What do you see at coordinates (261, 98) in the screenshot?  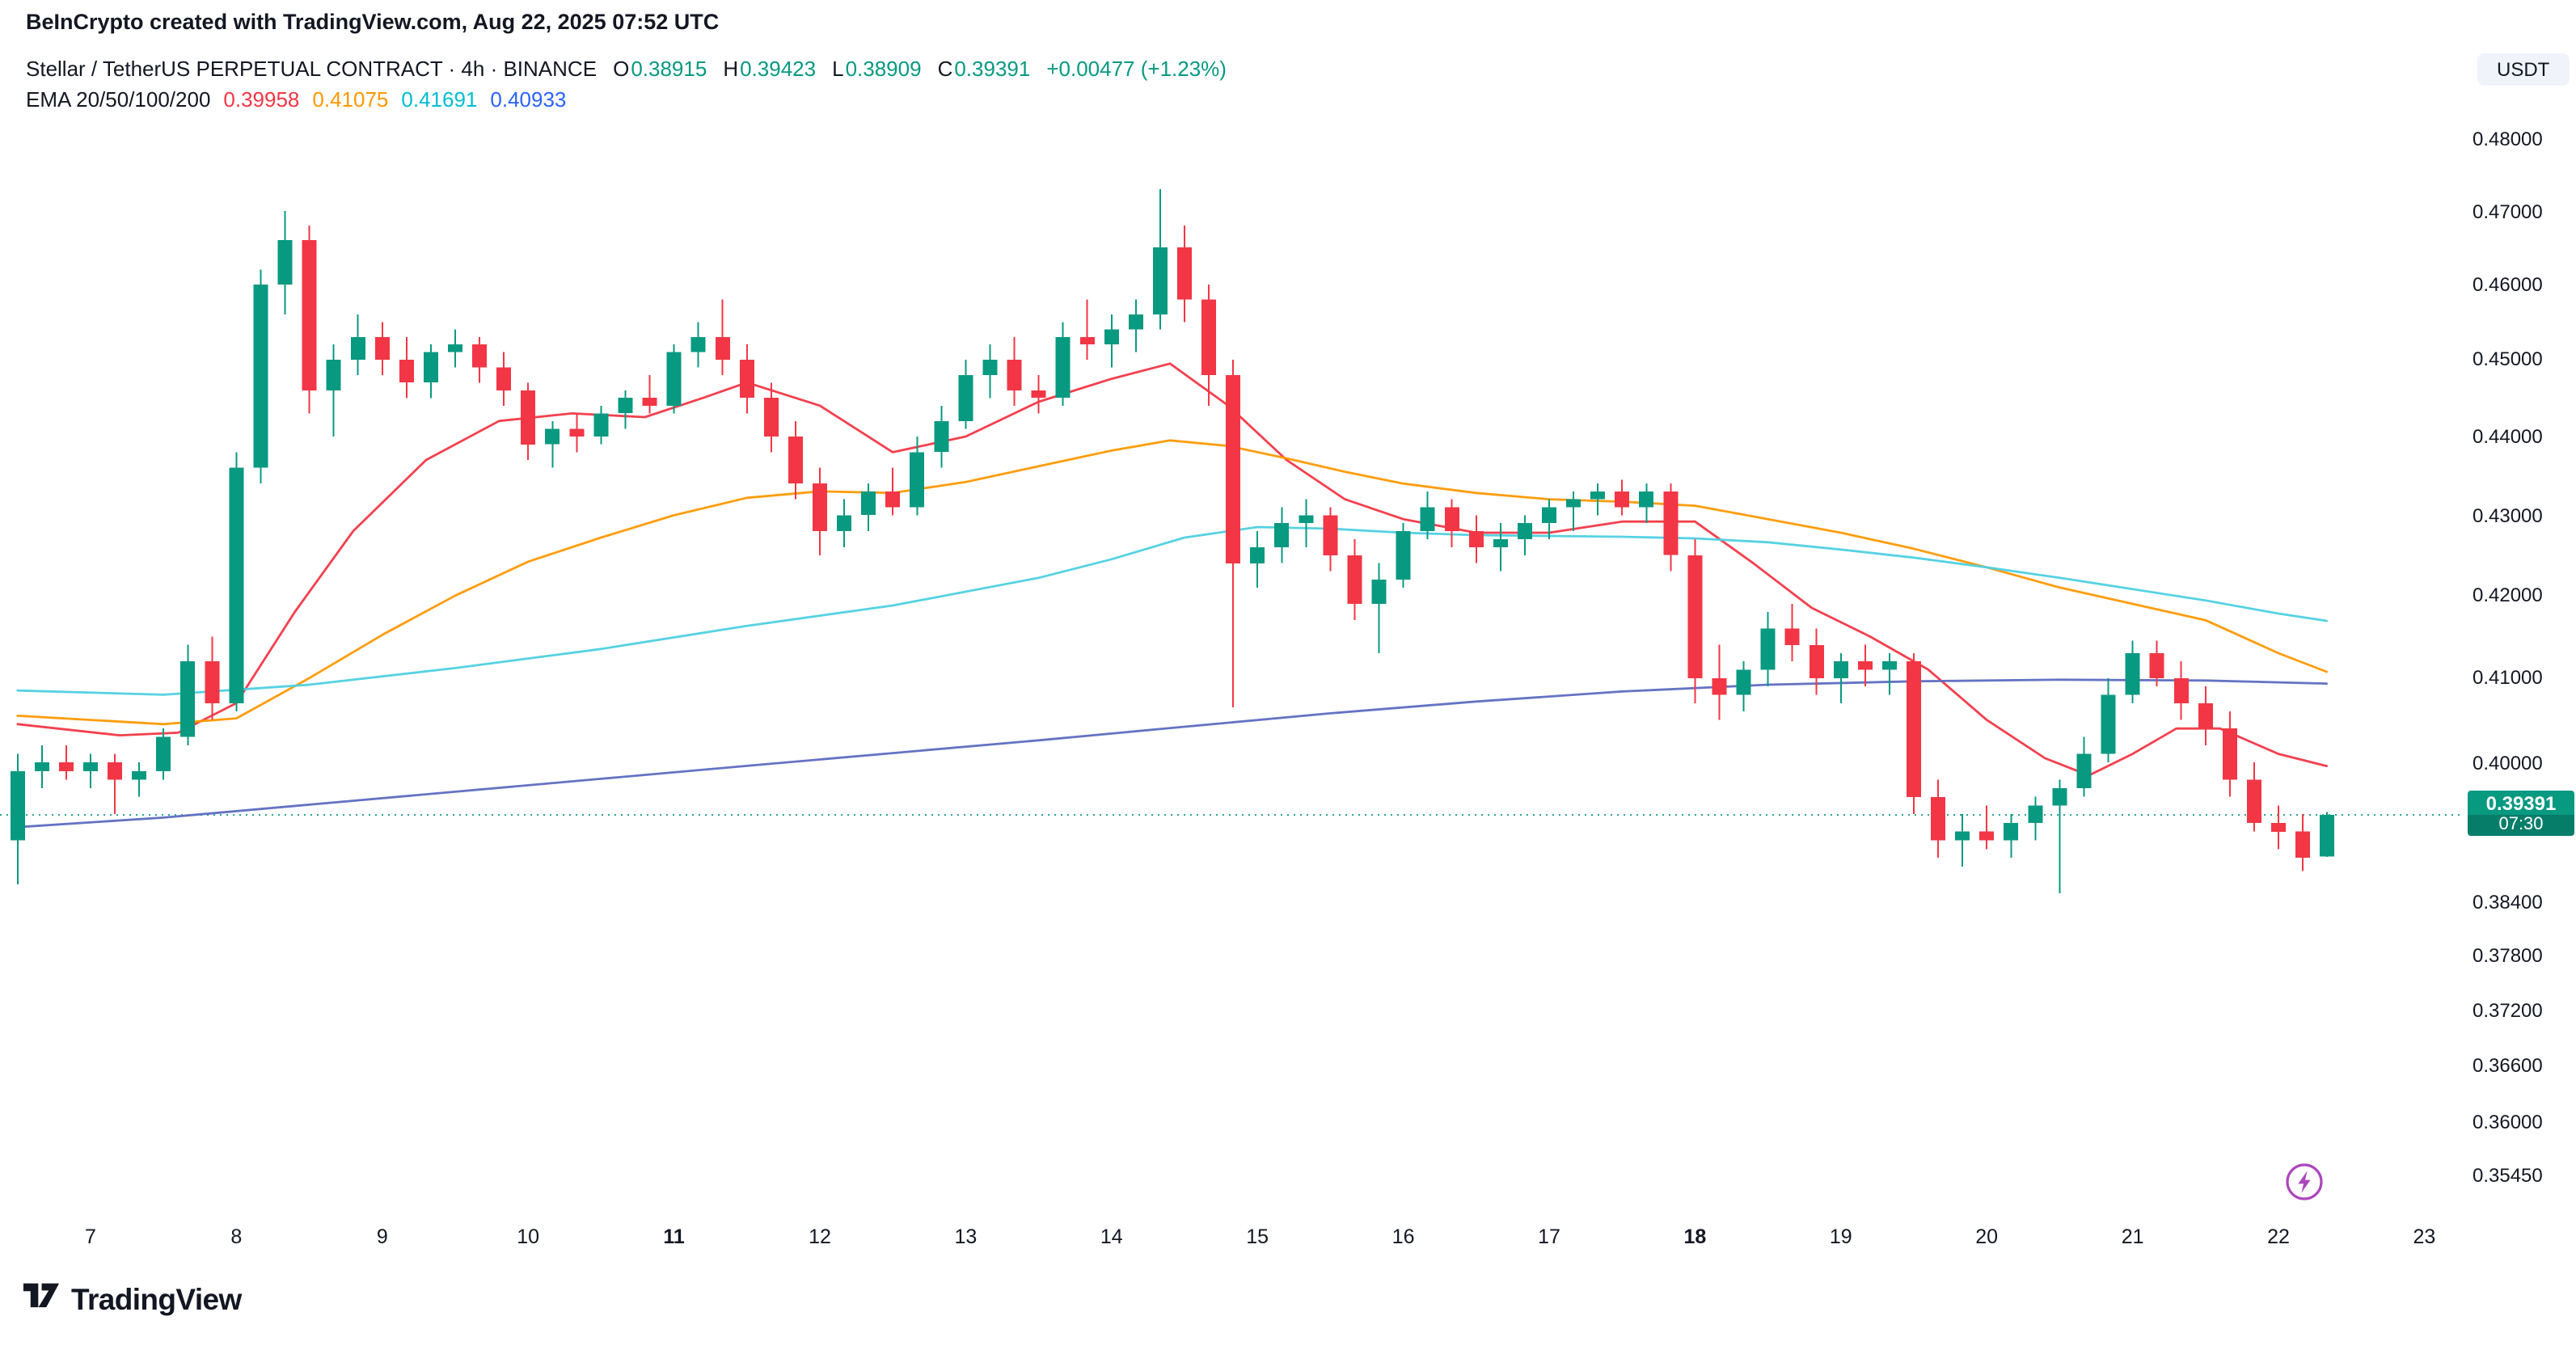 I see `ema20-value: 0.39958` at bounding box center [261, 98].